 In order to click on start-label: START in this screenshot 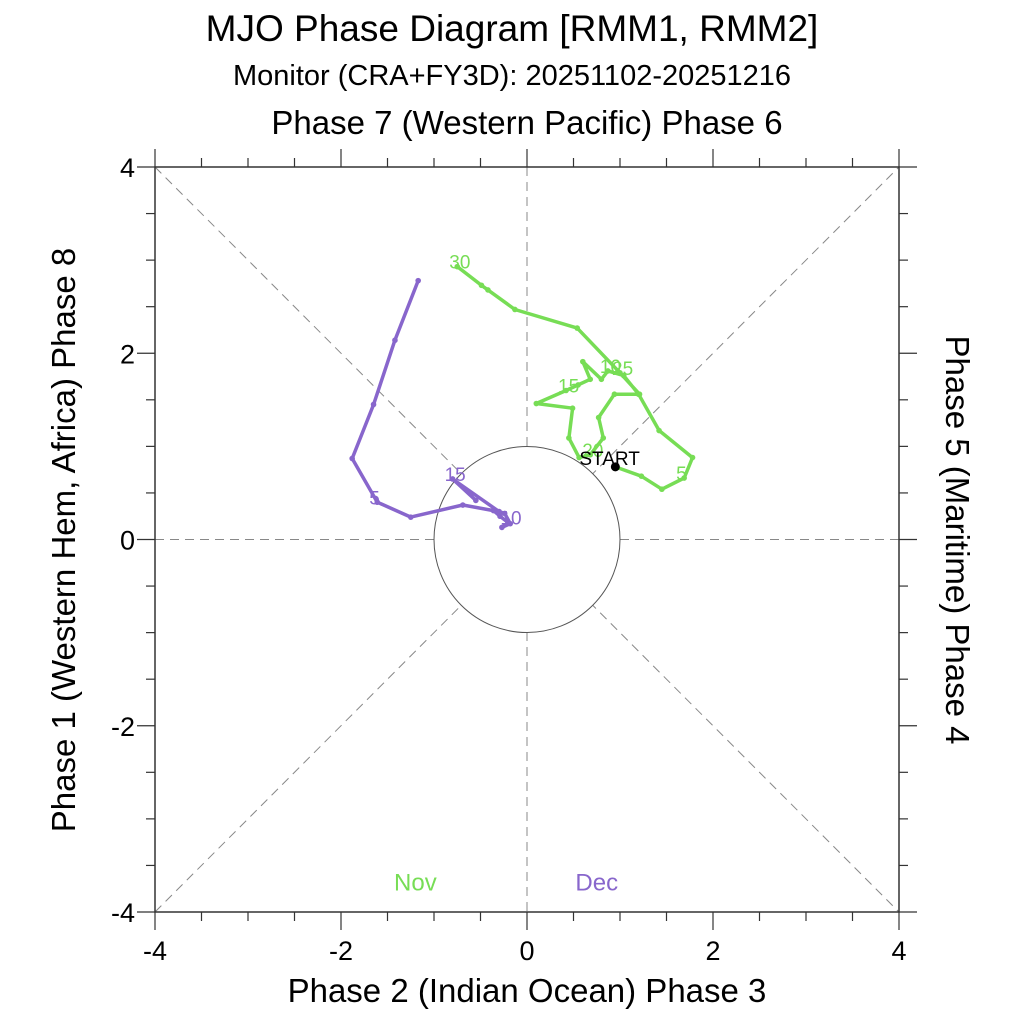, I will do `click(609, 459)`.